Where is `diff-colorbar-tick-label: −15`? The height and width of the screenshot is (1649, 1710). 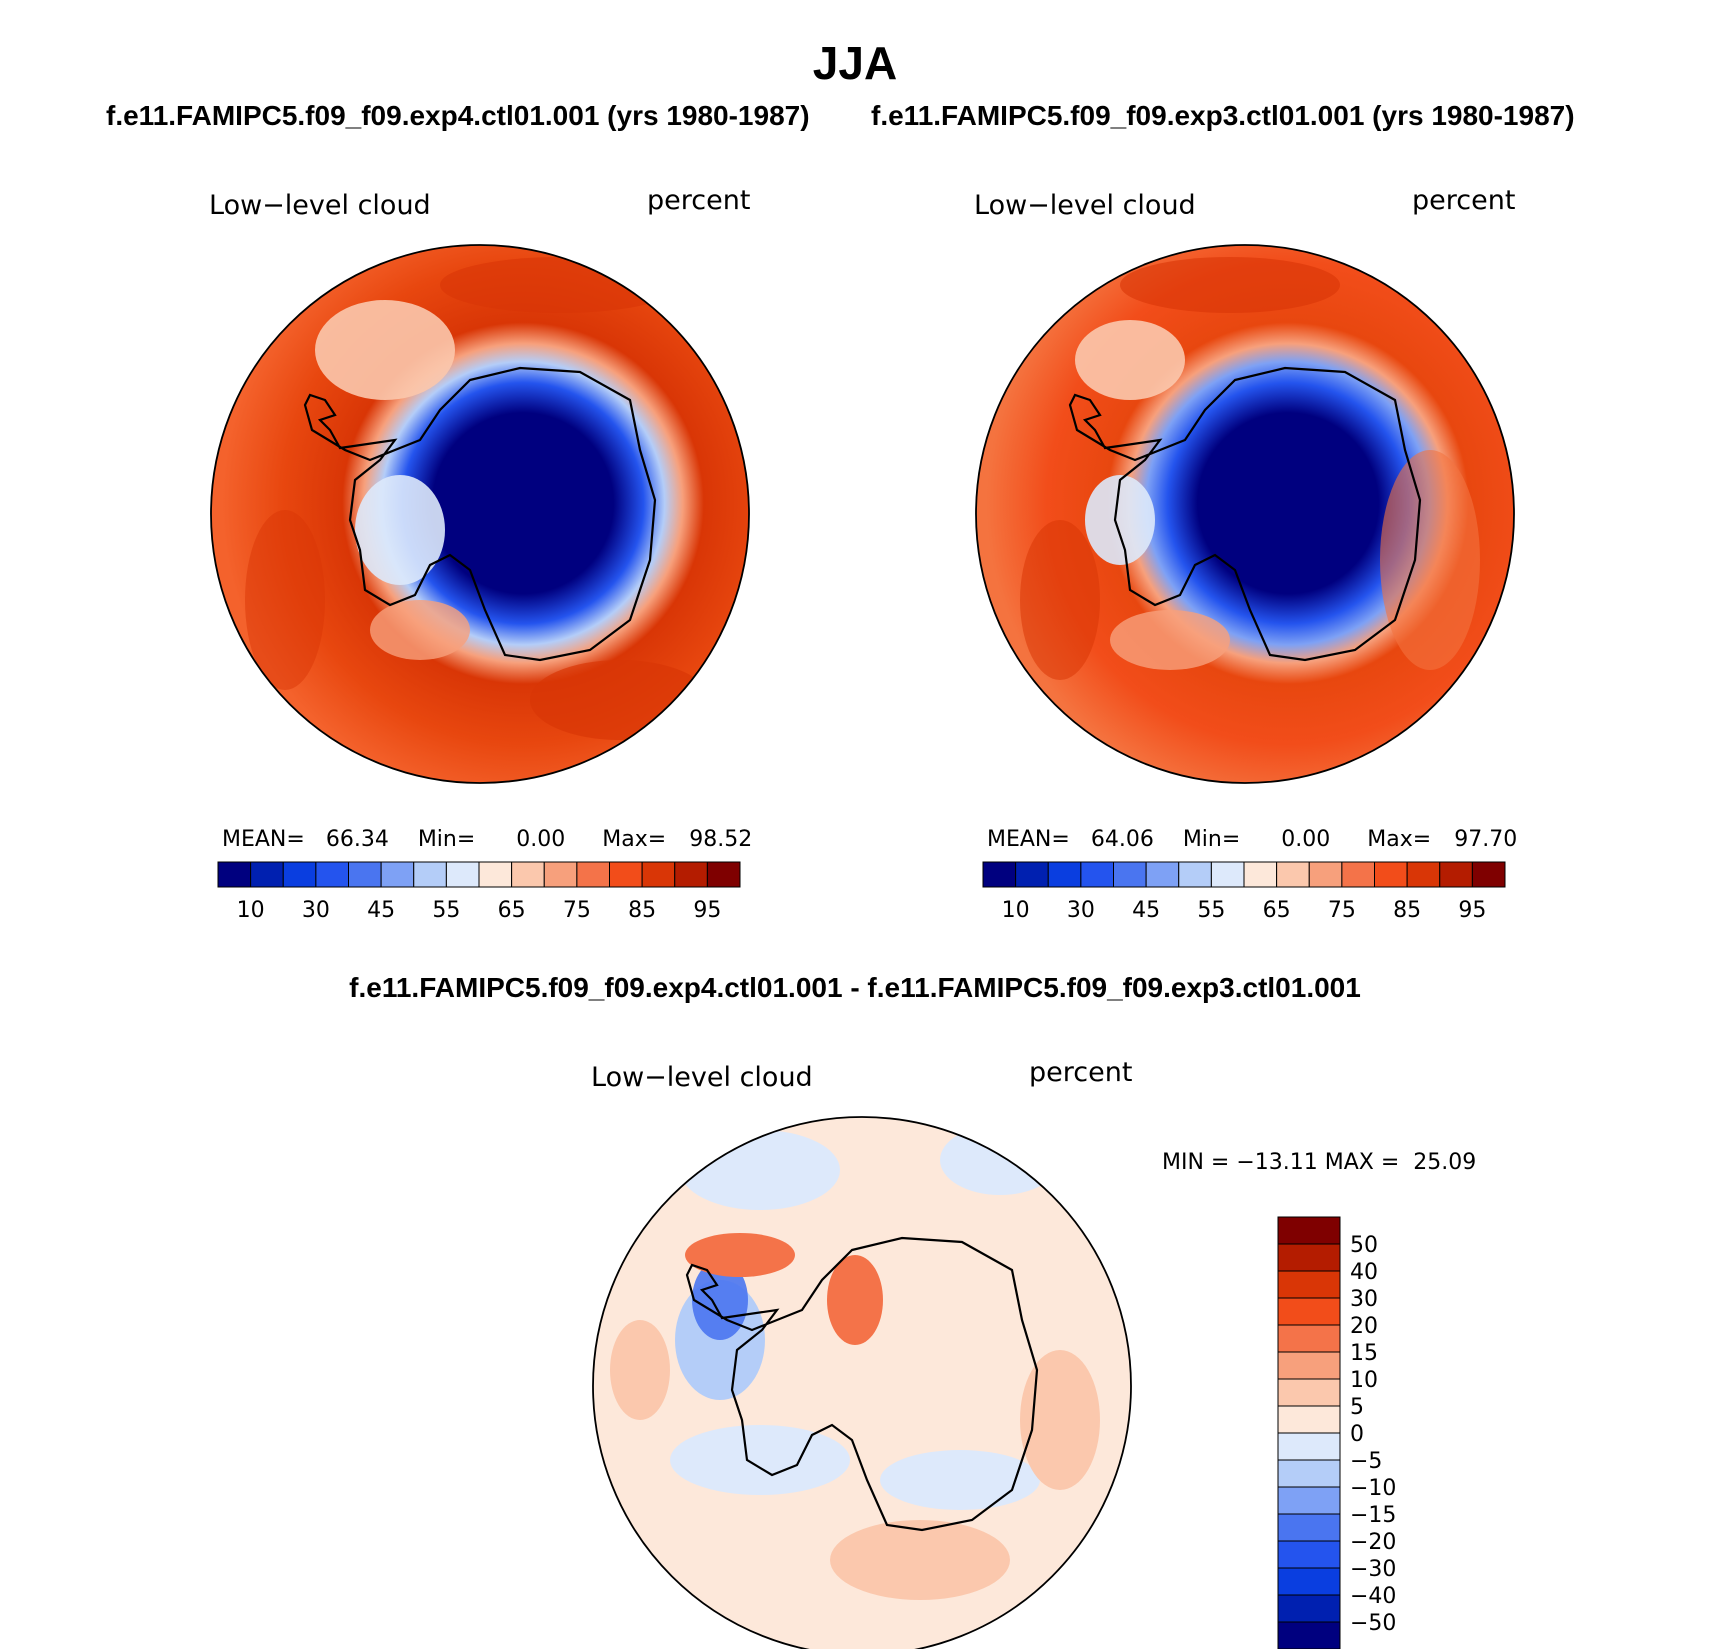 diff-colorbar-tick-label: −15 is located at coordinates (1373, 1515).